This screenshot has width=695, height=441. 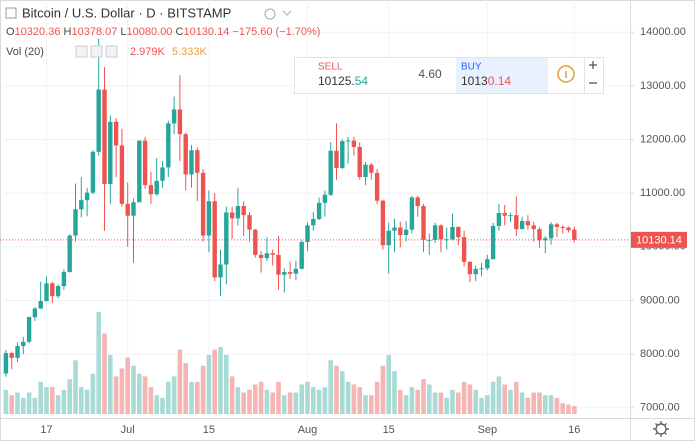 What do you see at coordinates (270, 14) in the screenshot?
I see `eye-icon` at bounding box center [270, 14].